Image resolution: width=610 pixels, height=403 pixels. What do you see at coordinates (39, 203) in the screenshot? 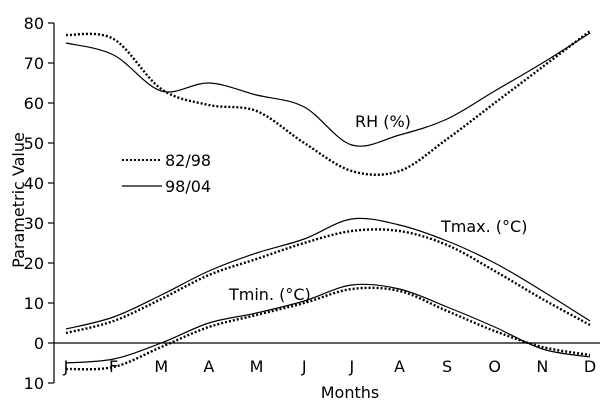
I see `y-ticks: 80 70 60 50 40 30 20 10 0 10` at bounding box center [39, 203].